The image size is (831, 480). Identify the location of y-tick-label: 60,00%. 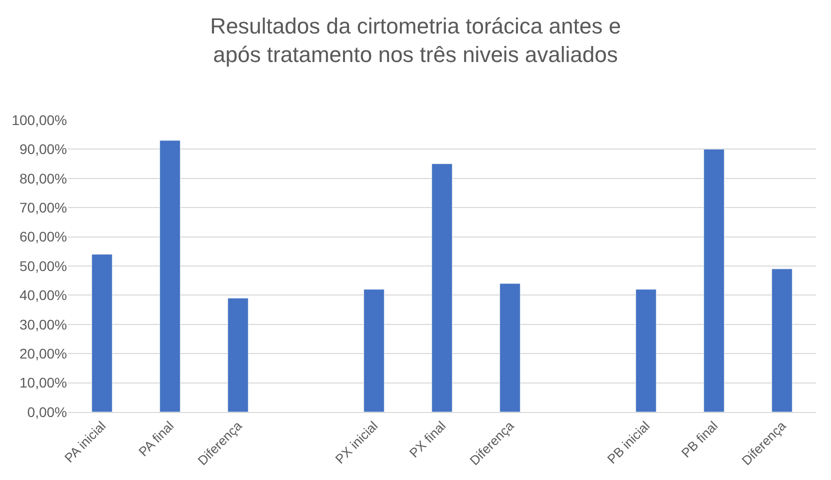
(43, 236).